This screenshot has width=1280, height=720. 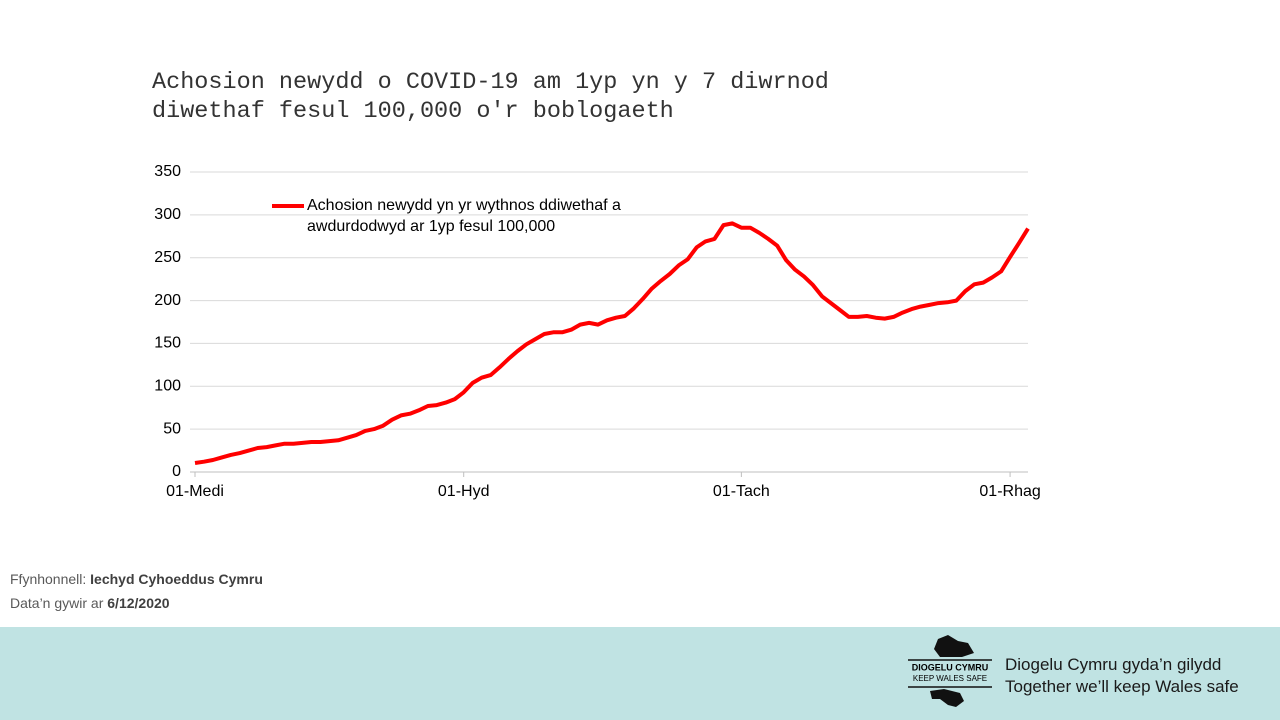 I want to click on logo: DIOGELU CYMRU KEEP WALES SAFE, so click(x=950, y=671).